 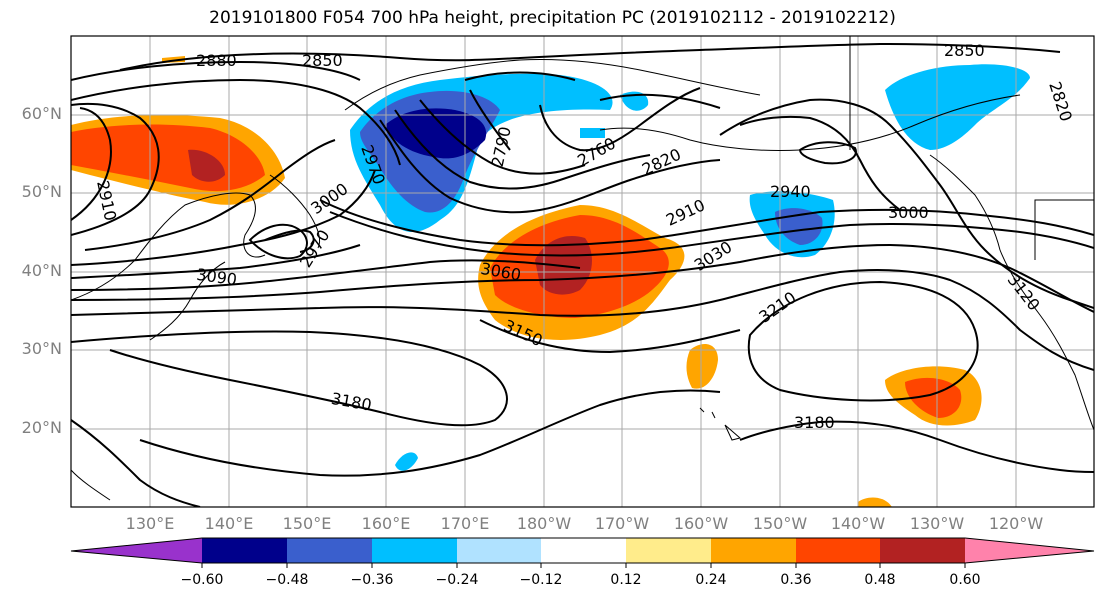 I want to click on colorbar-tick-label: −0.12, so click(x=541, y=580).